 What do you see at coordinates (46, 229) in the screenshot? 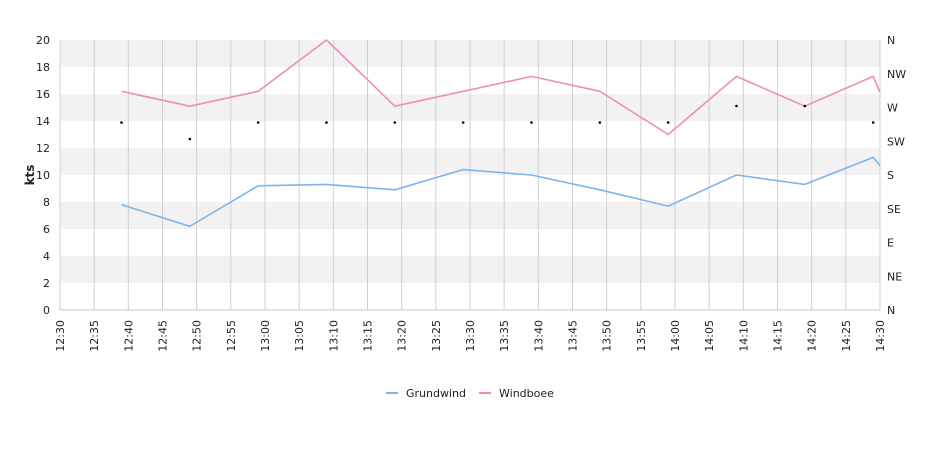
I see `y-tick-label: 6` at bounding box center [46, 229].